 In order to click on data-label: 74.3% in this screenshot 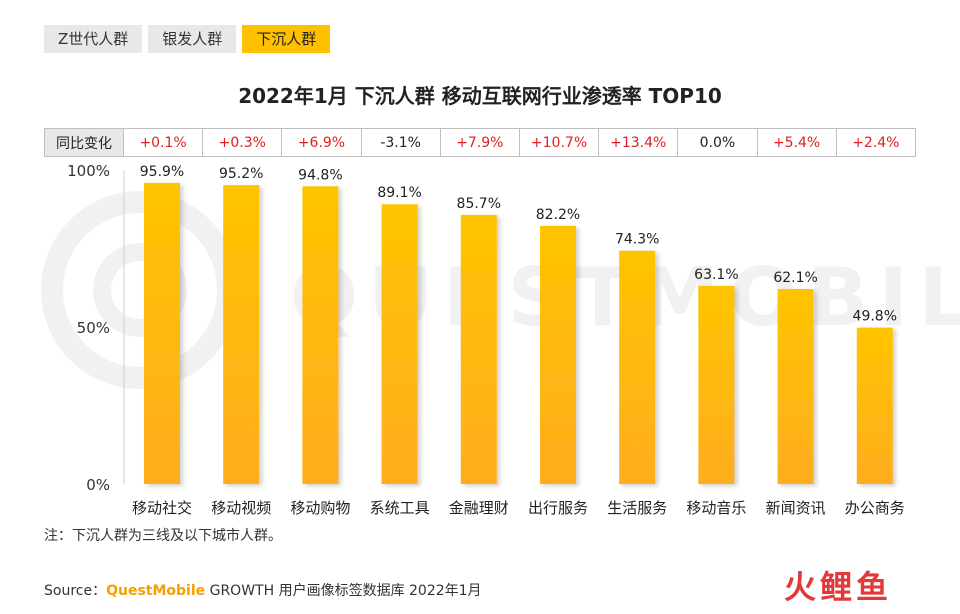, I will do `click(637, 240)`.